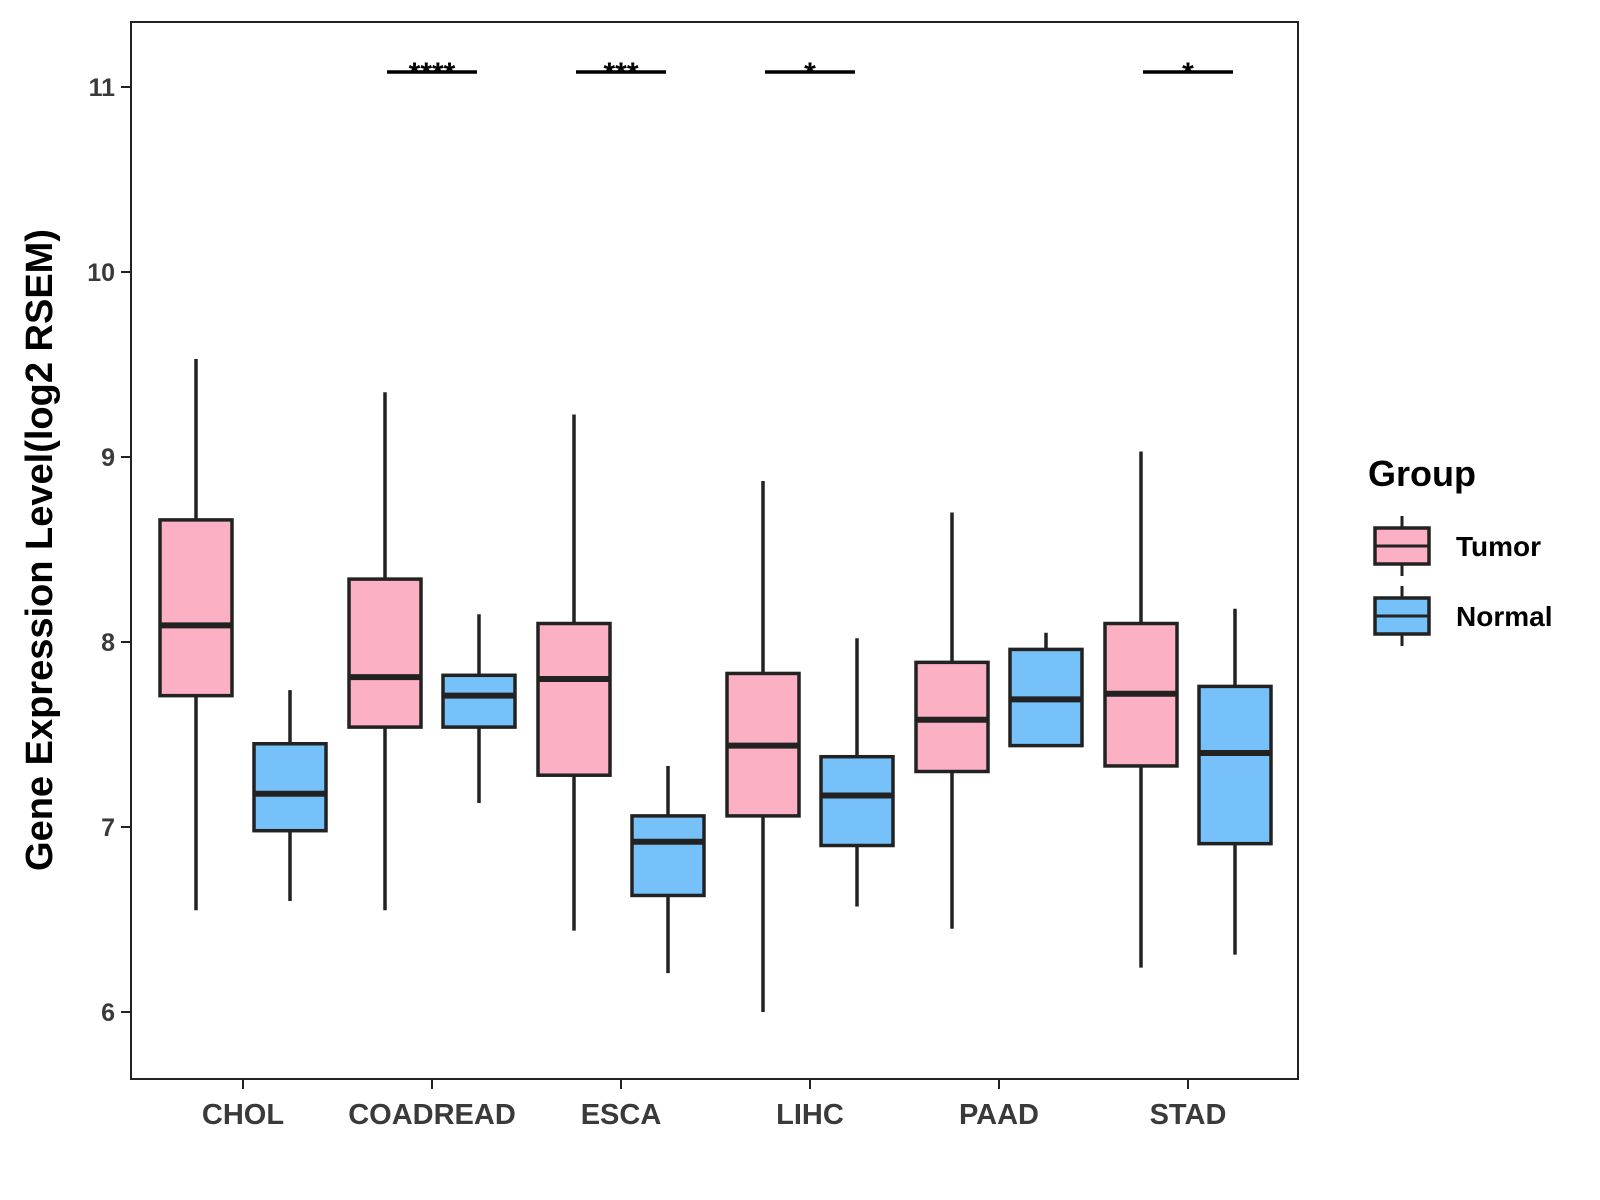  Describe the element at coordinates (432, 73) in the screenshot. I see `significance-label: ****` at that location.